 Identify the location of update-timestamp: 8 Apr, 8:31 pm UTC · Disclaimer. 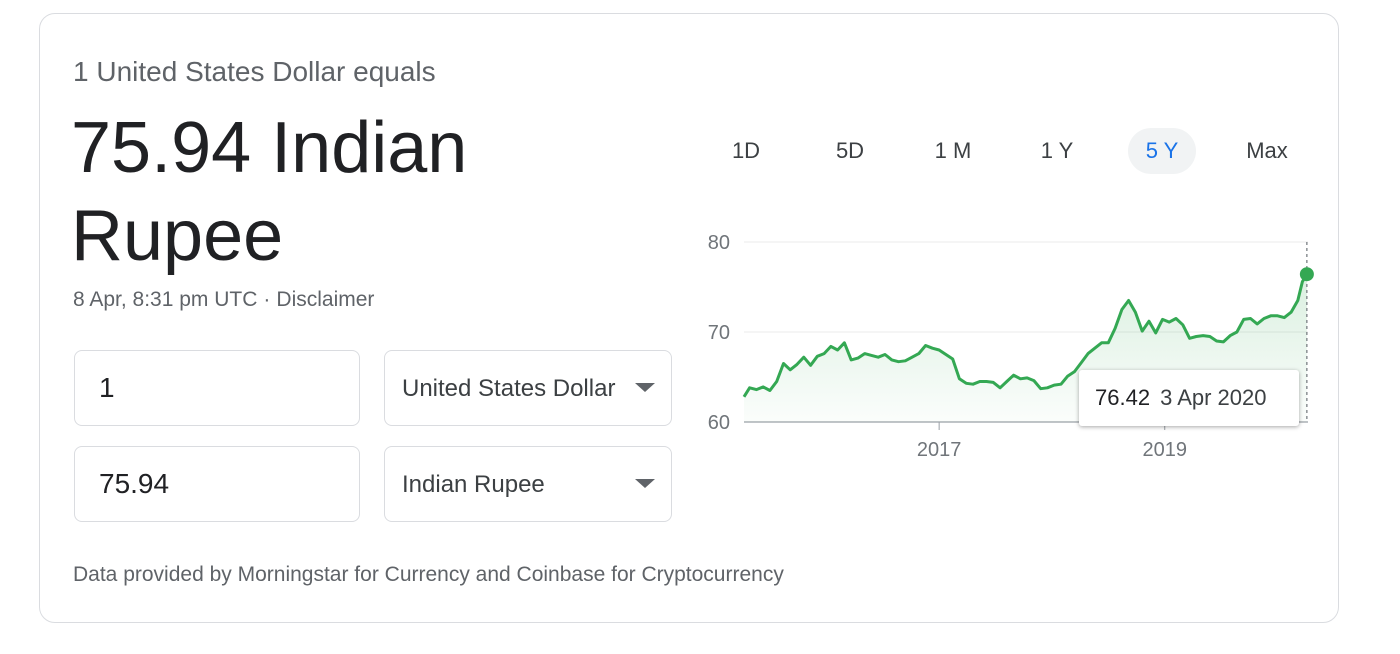
(223, 300).